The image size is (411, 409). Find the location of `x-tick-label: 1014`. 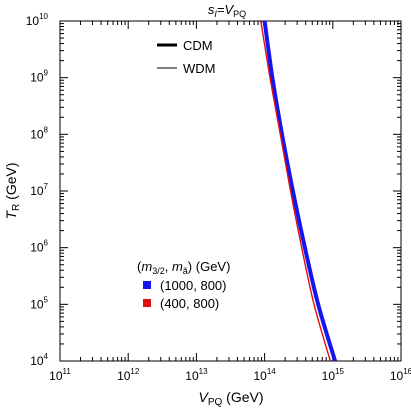

x-tick-label: 1014 is located at coordinates (264, 375).